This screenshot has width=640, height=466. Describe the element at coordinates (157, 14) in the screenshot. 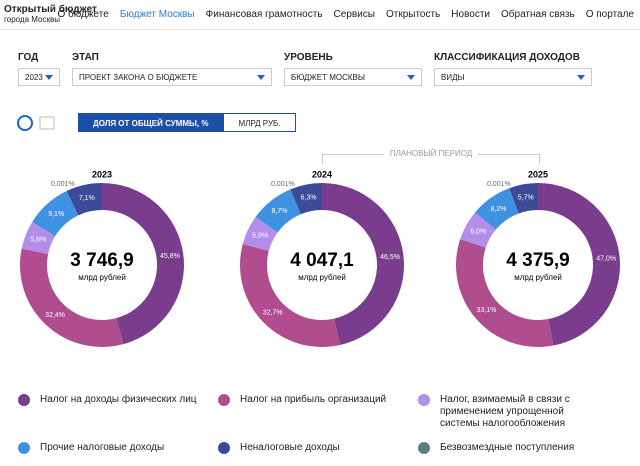

I see `nav-link: Бюджет Москвы` at that location.